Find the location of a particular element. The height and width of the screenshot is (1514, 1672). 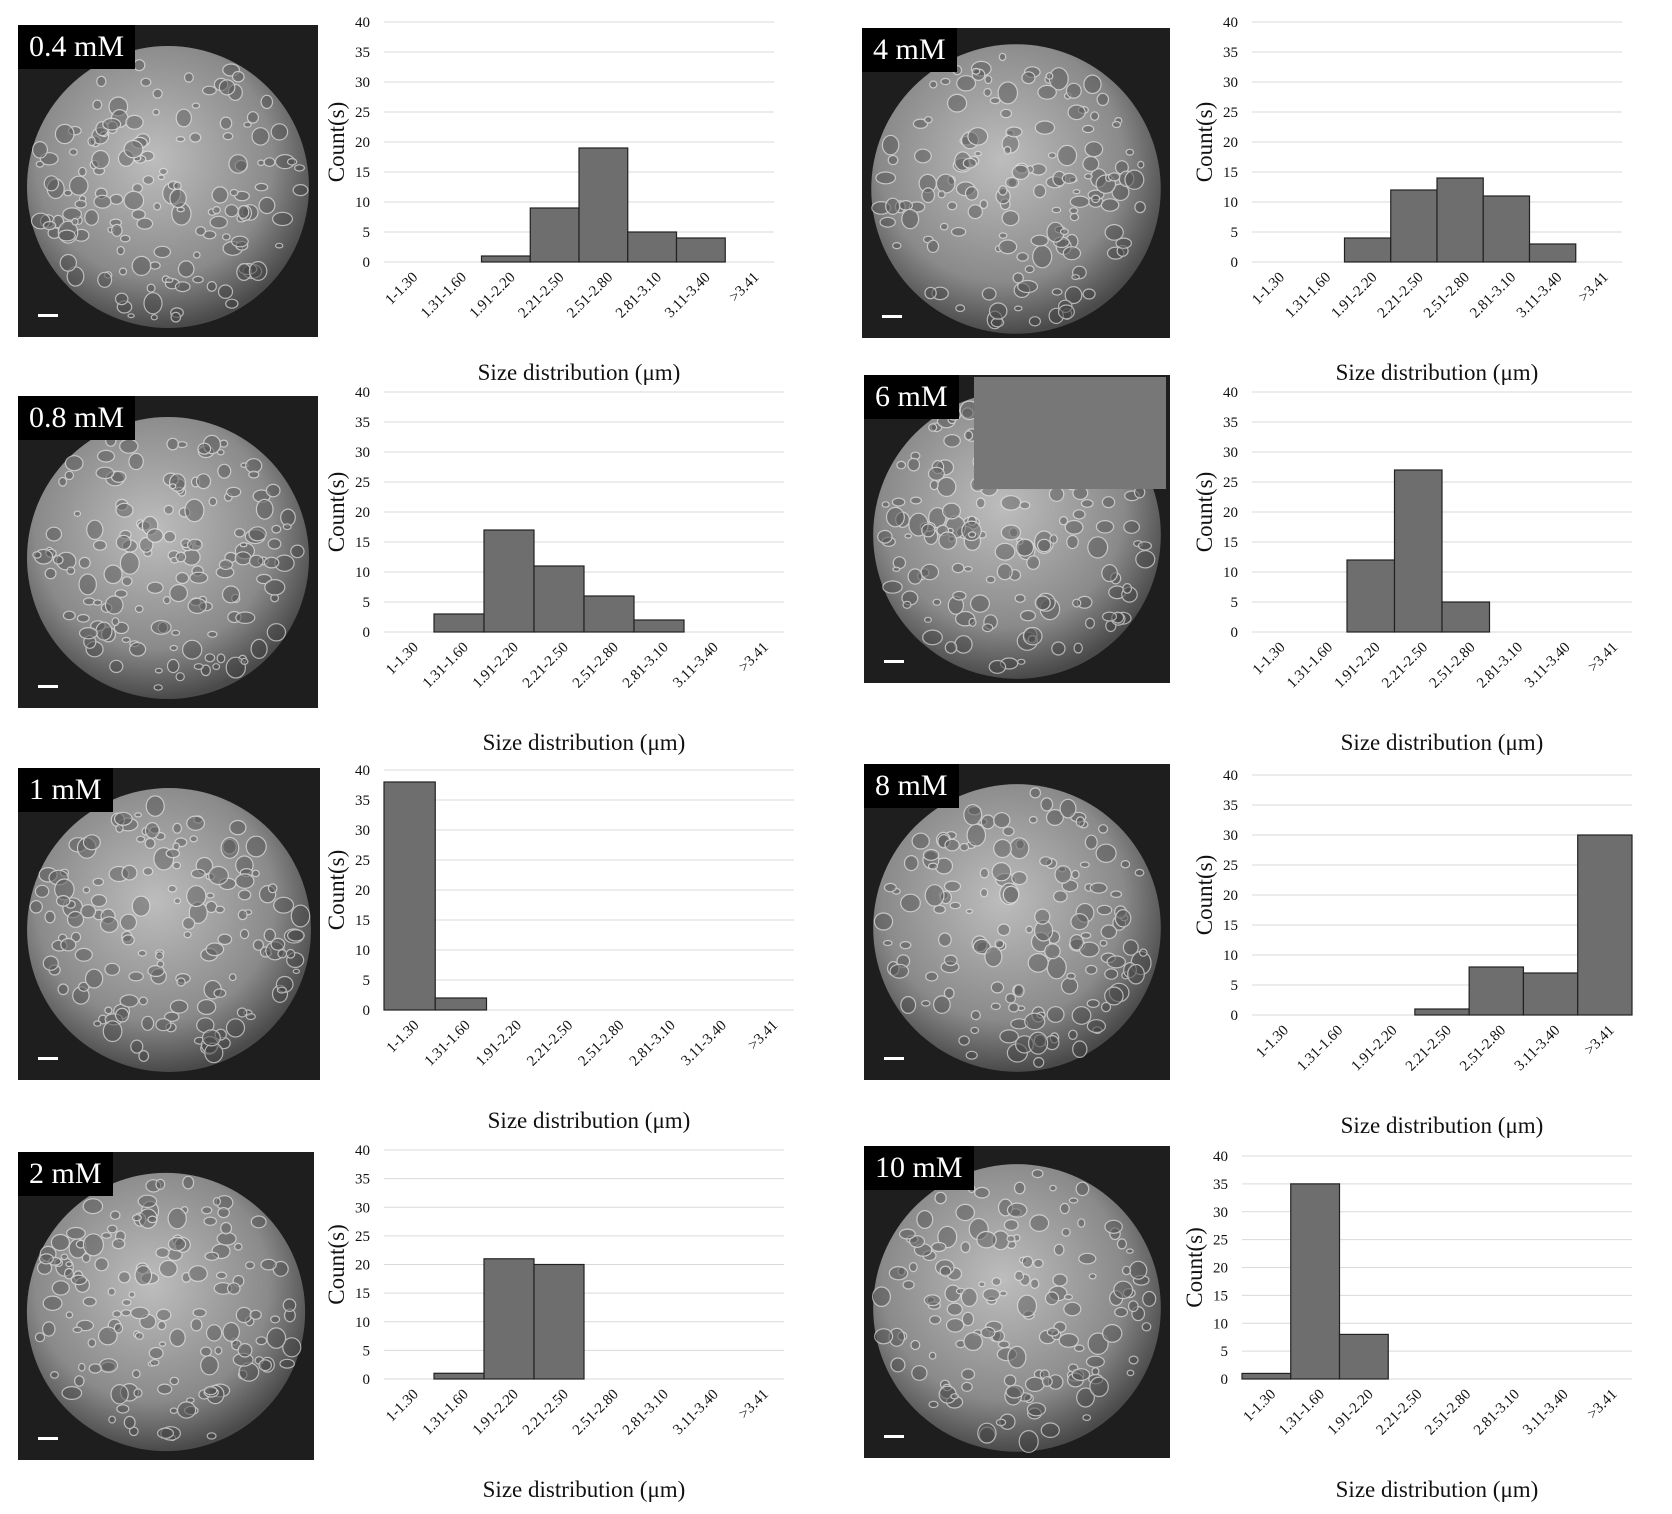

concentration-label: 2 mM is located at coordinates (65, 1174).